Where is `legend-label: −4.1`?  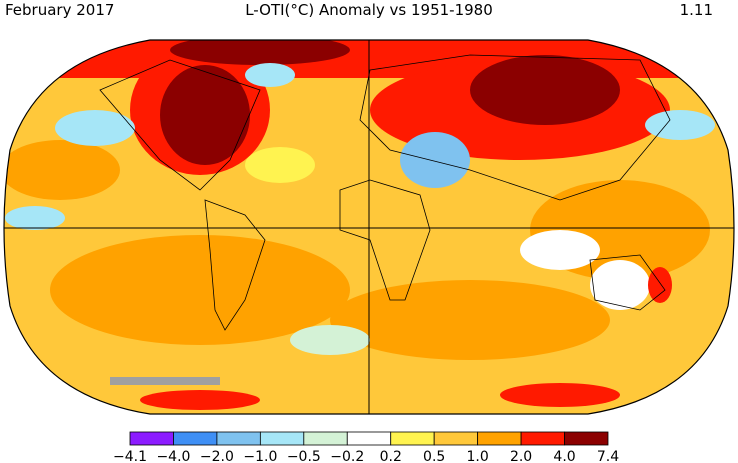 legend-label: −4.1 is located at coordinates (130, 456).